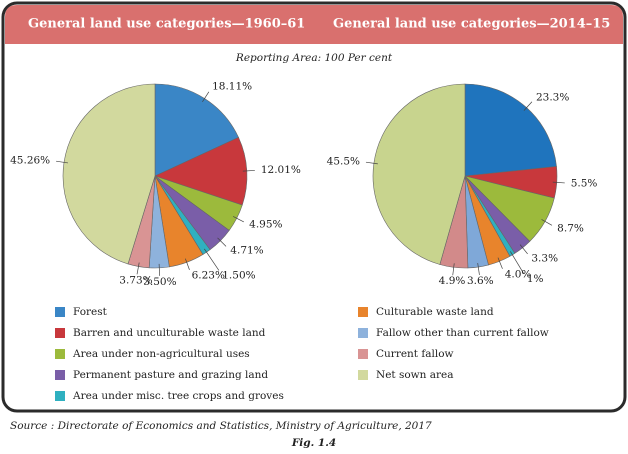  Describe the element at coordinates (232, 87) in the screenshot. I see `data-label: 18.11%` at that location.